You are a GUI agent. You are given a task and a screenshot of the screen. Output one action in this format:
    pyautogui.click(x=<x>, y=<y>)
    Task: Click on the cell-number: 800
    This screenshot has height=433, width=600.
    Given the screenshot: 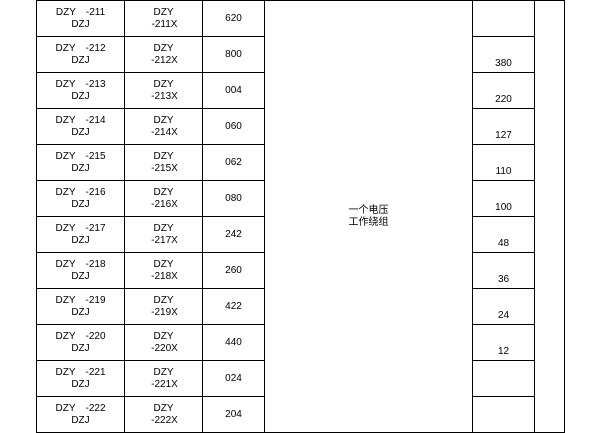 What is the action you would take?
    pyautogui.click(x=233, y=54)
    